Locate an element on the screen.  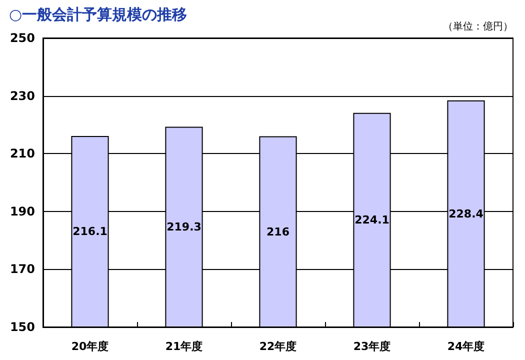
data-label: 216 is located at coordinates (278, 231).